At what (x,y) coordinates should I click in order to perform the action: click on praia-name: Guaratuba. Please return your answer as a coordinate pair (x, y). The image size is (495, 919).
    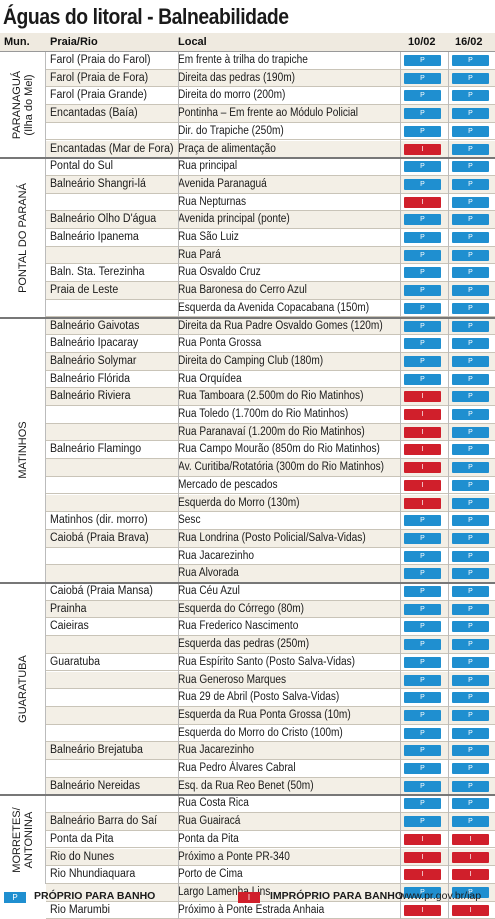
    Looking at the image, I should click on (75, 661).